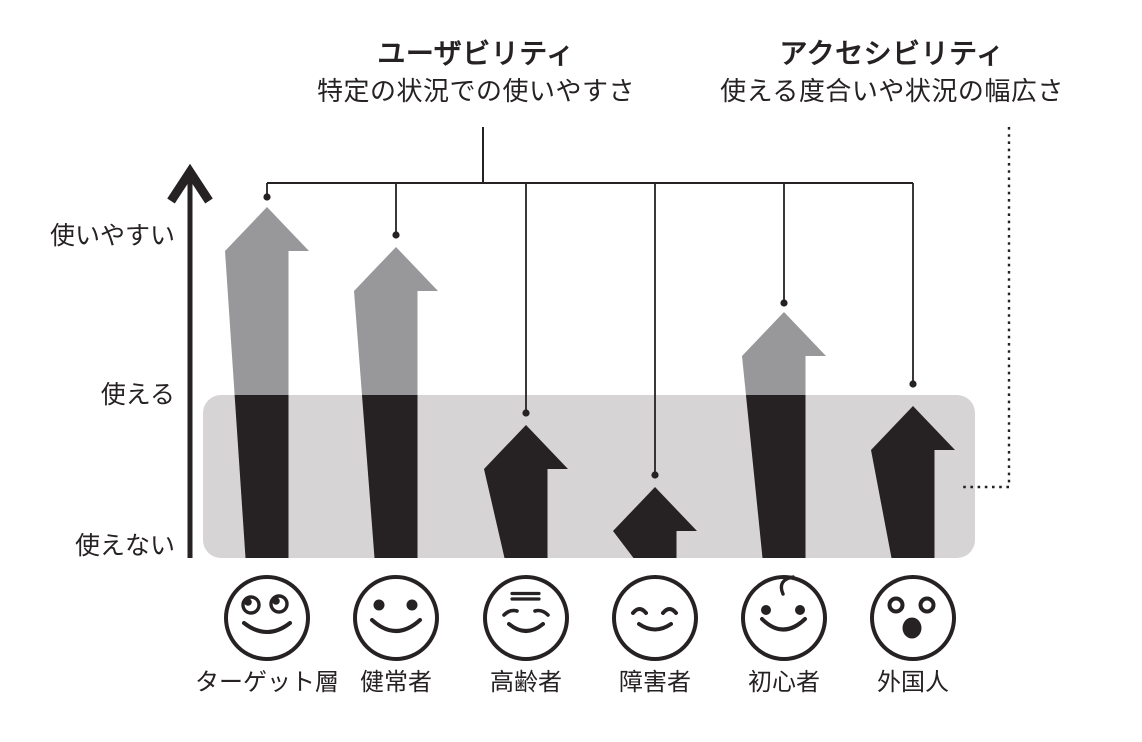 The height and width of the screenshot is (742, 1142). I want to click on face-icon-elderly, so click(526, 618).